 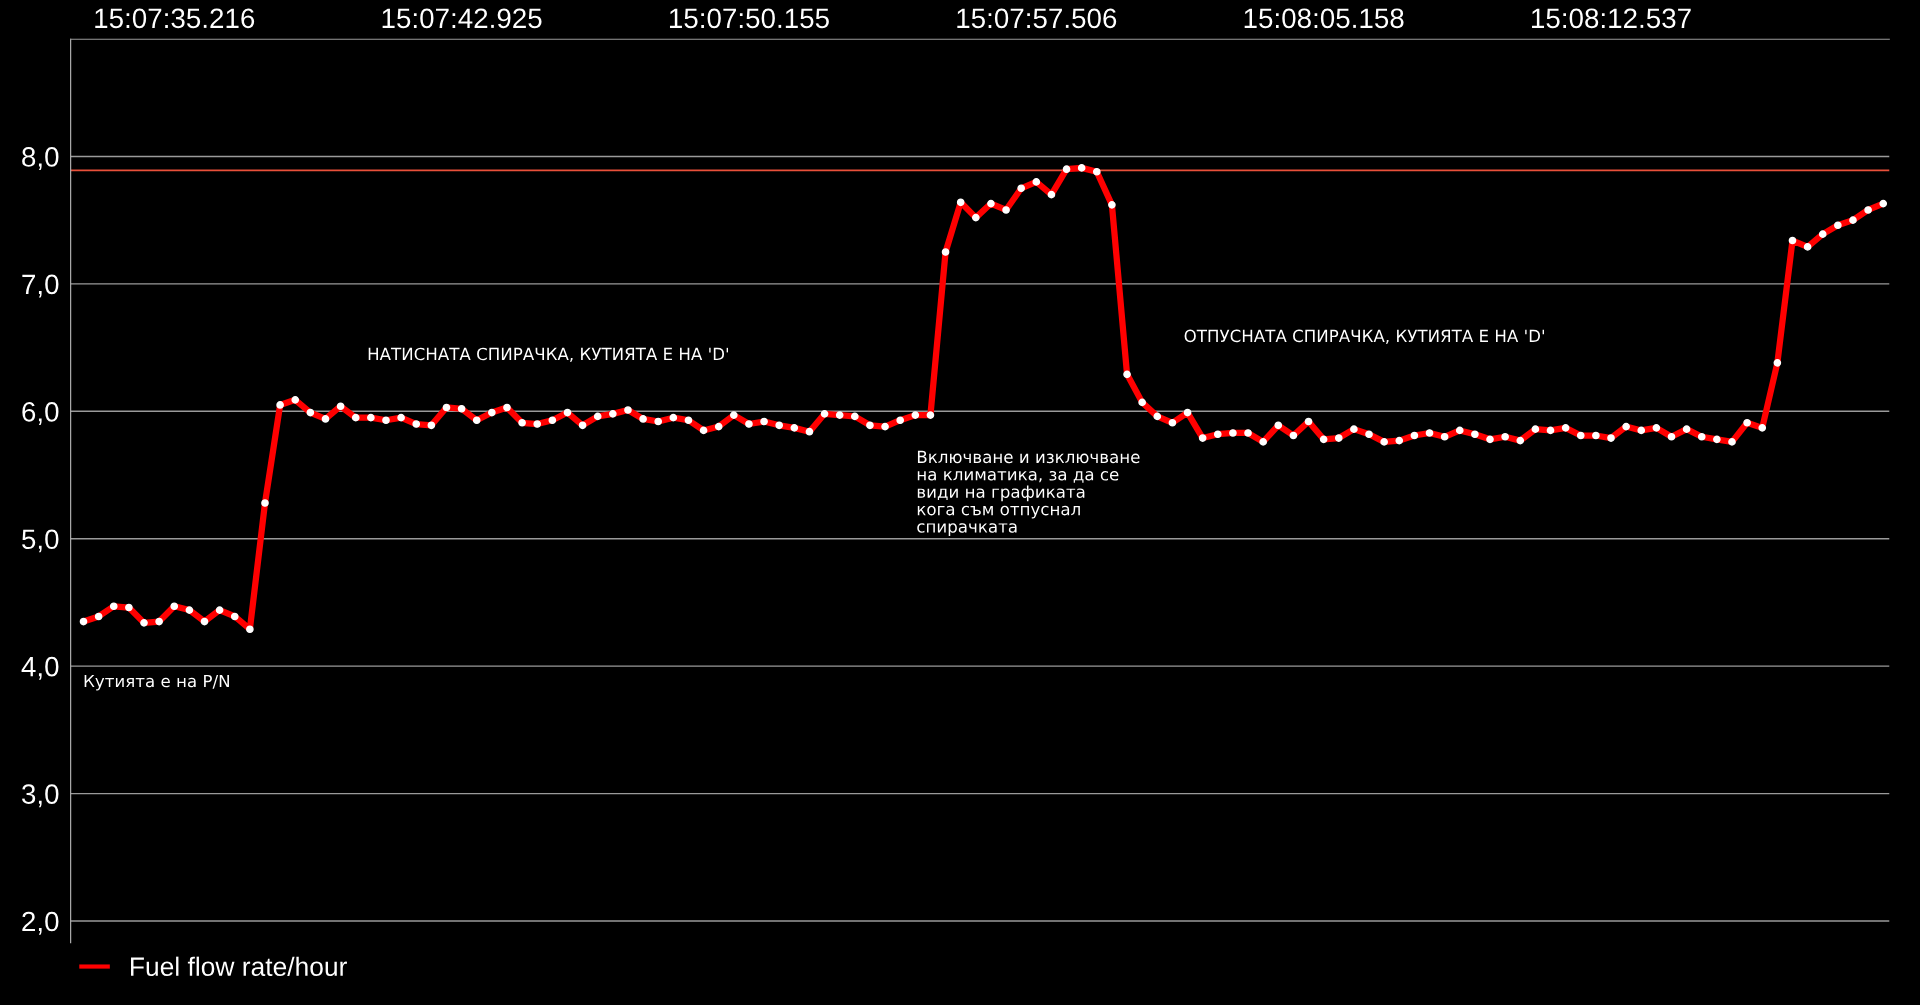 I want to click on annotation: Включване и изключване на климатика, за да се види на графиката кога съм отпуснал спирачката, so click(x=1028, y=493).